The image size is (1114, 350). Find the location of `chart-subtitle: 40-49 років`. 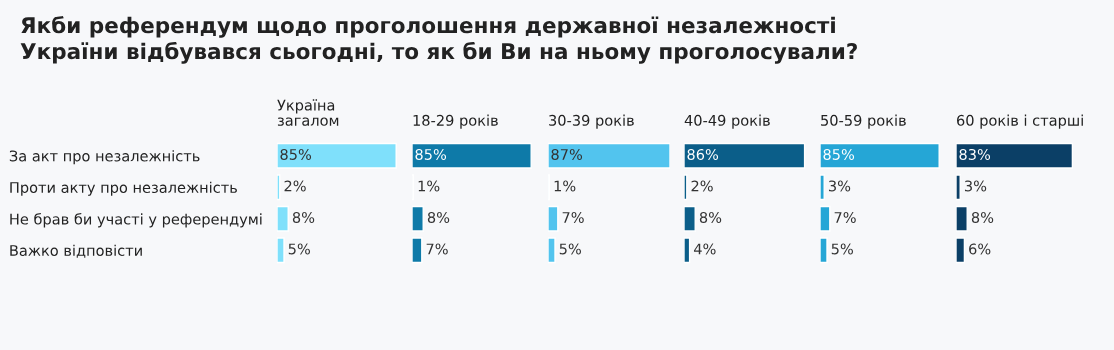

chart-subtitle: 40-49 років is located at coordinates (727, 121).